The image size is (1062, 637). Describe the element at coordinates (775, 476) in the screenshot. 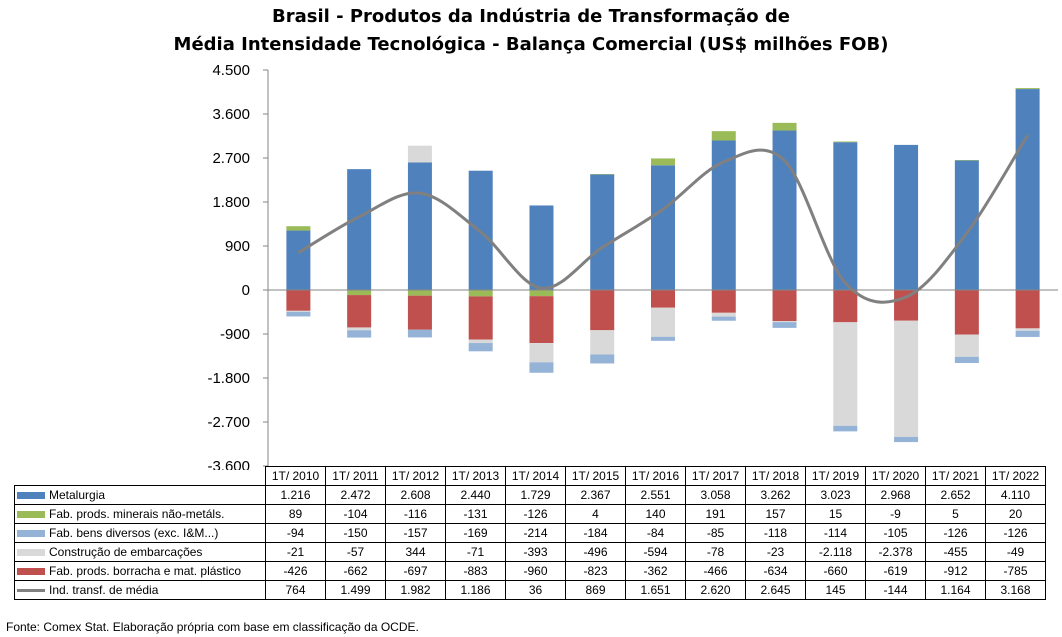

I see `table-category-header: 1T/ 2018` at that location.